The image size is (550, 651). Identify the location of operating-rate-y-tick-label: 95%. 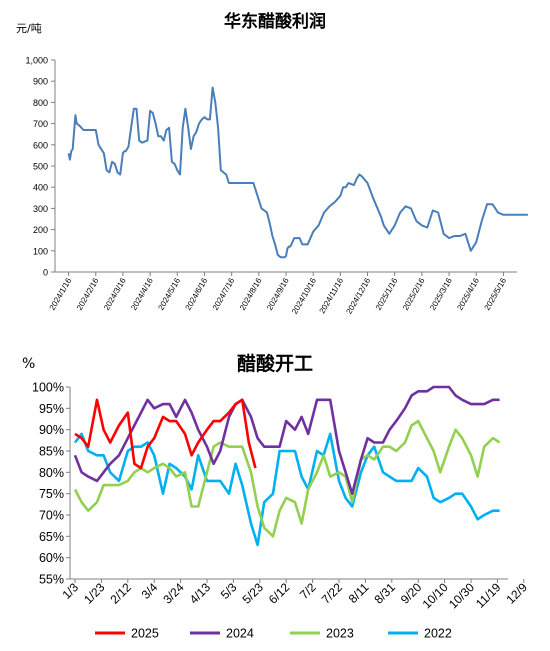
(51, 409).